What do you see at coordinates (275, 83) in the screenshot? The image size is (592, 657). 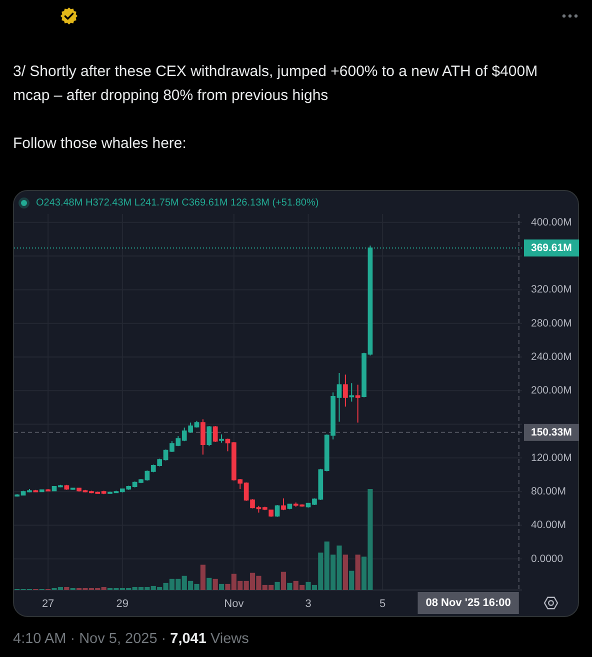 I see `chart-title: 3/ Shortly after these CEX withdrawals, jumped +600% to a new ATH of $400M mcap – after dropping 80% from previous highs` at bounding box center [275, 83].